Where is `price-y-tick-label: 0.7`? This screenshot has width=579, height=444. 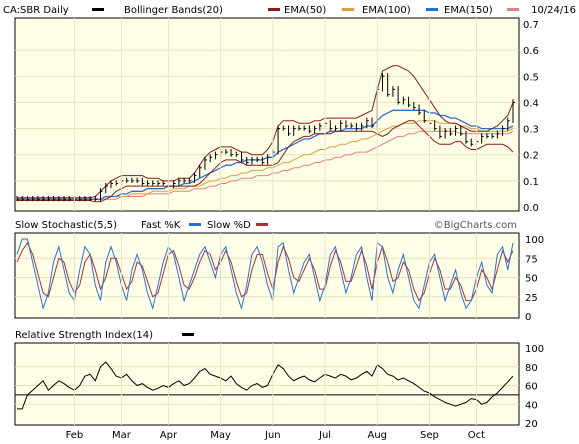
price-y-tick-label: 0.7 is located at coordinates (531, 25).